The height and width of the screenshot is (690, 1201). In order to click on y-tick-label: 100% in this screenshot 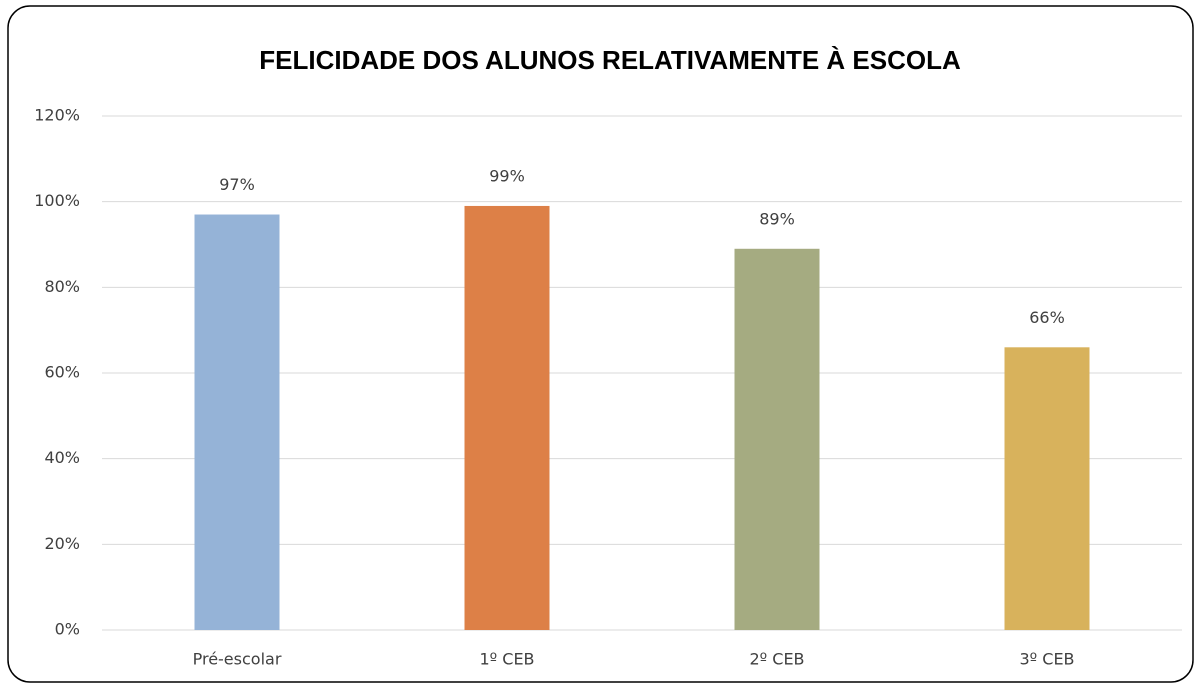, I will do `click(57, 200)`.